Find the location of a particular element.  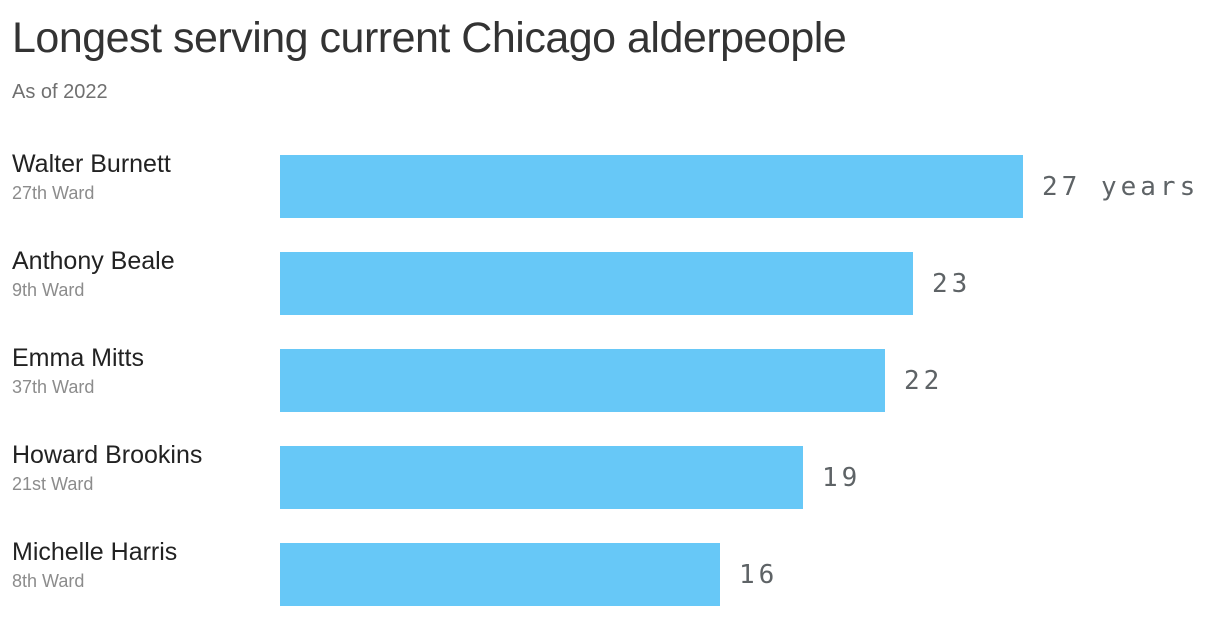

person-name: Anthony Beale is located at coordinates (93, 261).